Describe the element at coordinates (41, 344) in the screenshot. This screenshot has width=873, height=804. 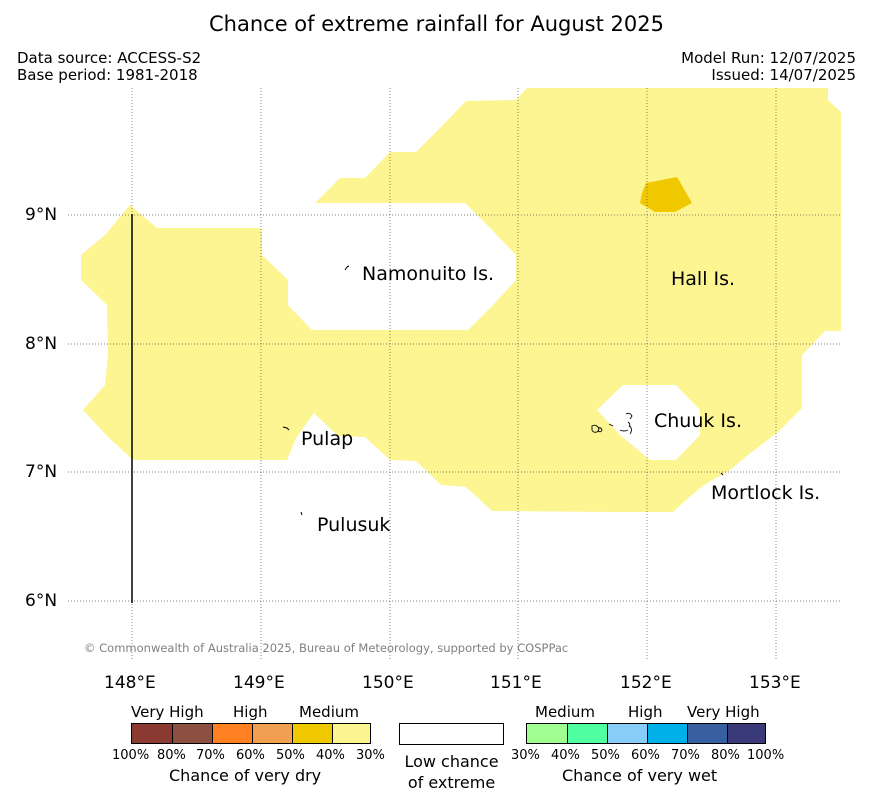
I see `lat-label-8n: 8°N` at that location.